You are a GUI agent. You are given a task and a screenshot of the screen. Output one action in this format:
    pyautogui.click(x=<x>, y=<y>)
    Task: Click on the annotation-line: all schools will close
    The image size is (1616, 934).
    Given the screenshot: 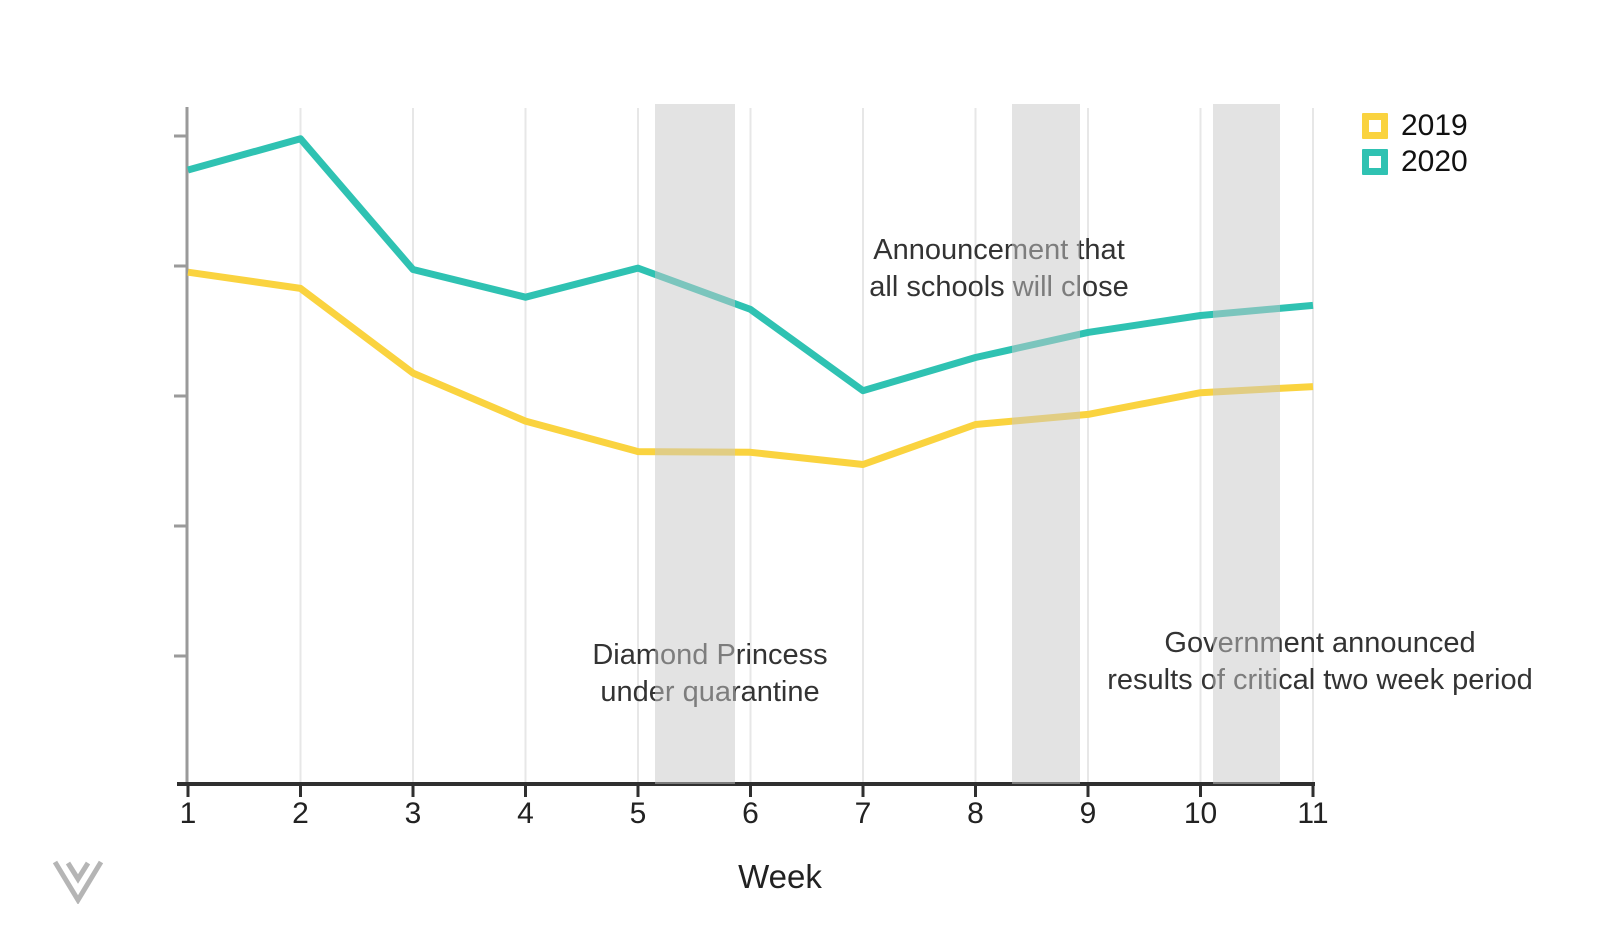 What is the action you would take?
    pyautogui.click(x=999, y=287)
    